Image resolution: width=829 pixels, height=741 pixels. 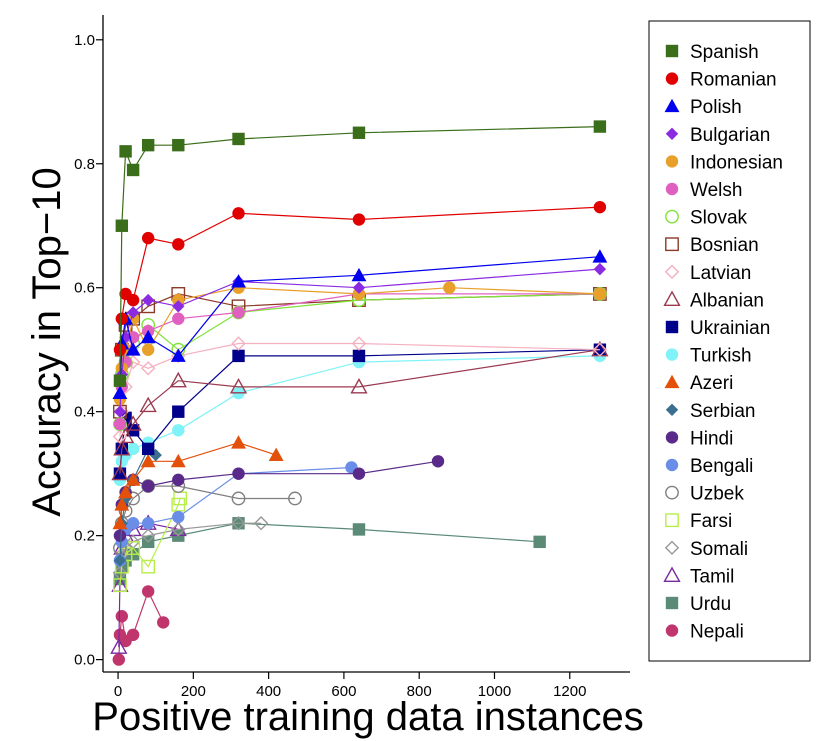 What do you see at coordinates (672, 51) in the screenshot?
I see `legend-marker-spanish` at bounding box center [672, 51].